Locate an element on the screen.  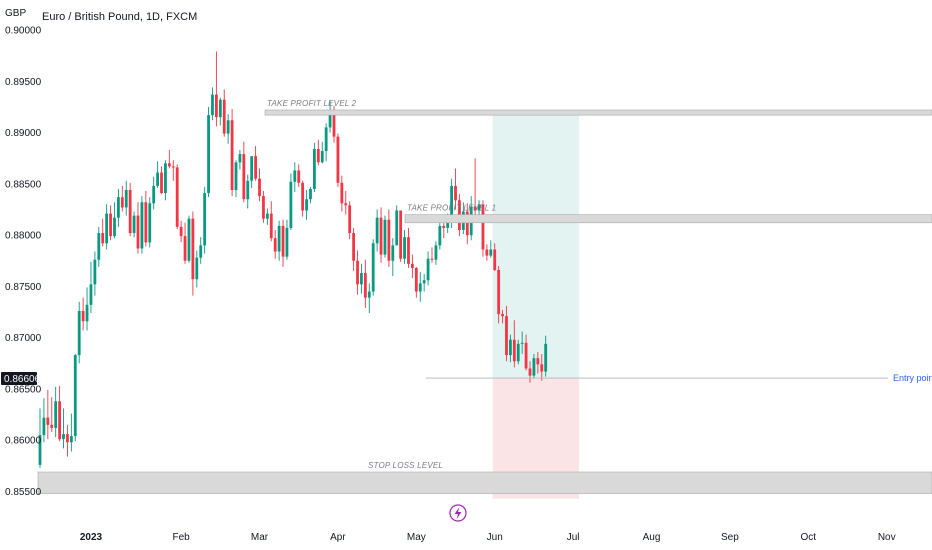
current-price-tag: 0.86606 is located at coordinates (21, 378).